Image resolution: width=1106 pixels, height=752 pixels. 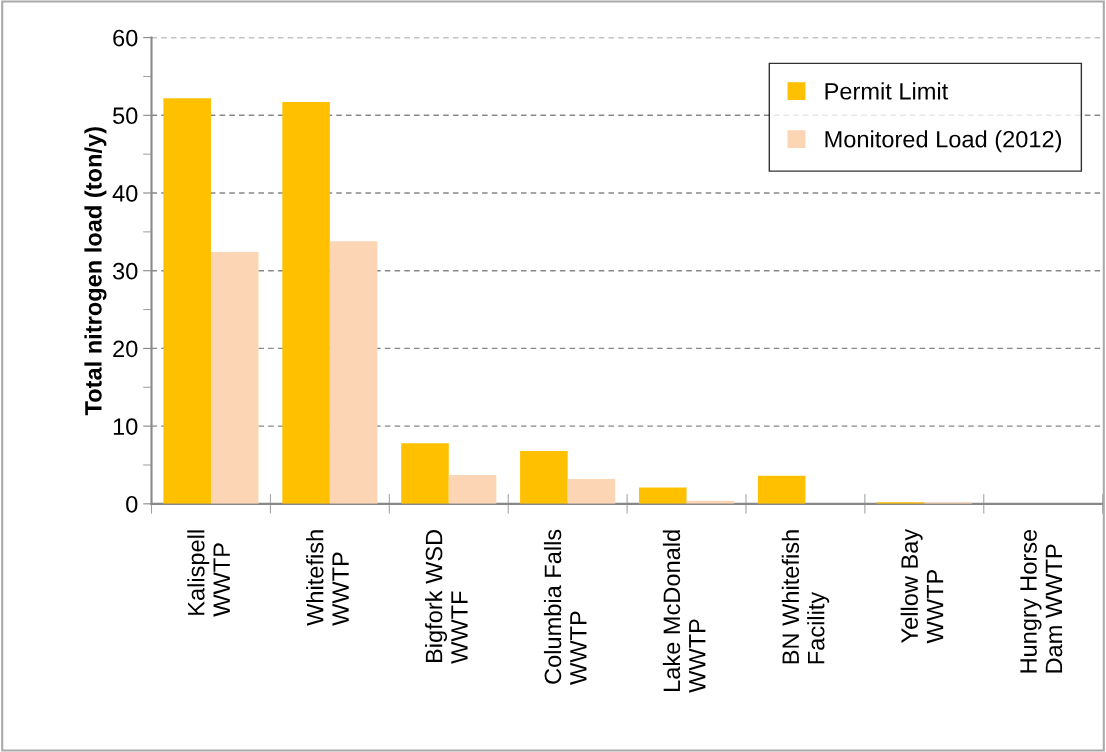 I want to click on x-tick-label: Bigfork WSD WWTF, so click(x=446, y=596).